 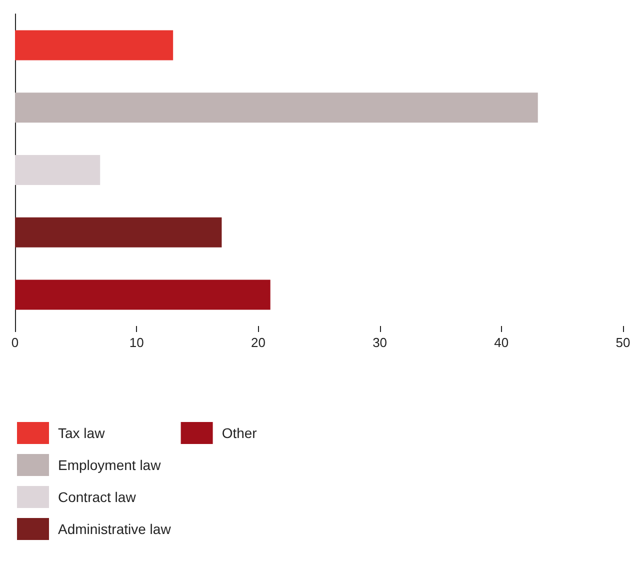 What do you see at coordinates (258, 342) in the screenshot?
I see `x-tick-label: 20` at bounding box center [258, 342].